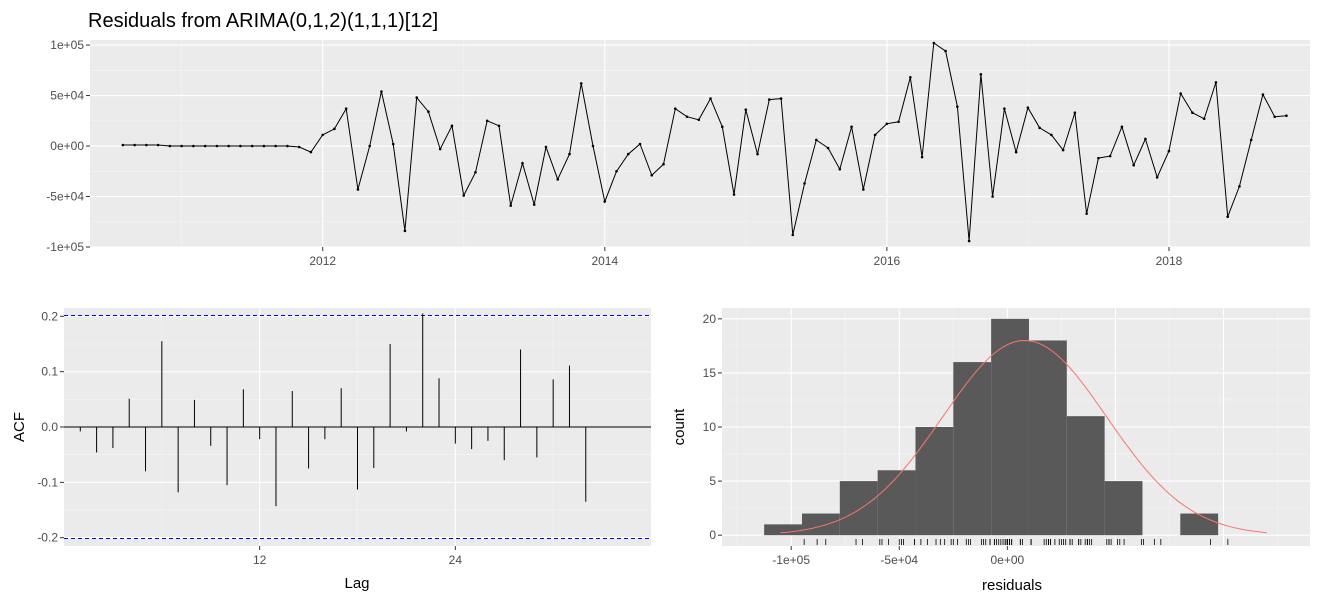 The image size is (1320, 600). What do you see at coordinates (322, 261) in the screenshot?
I see `residuals-x-tick-label: 2012` at bounding box center [322, 261].